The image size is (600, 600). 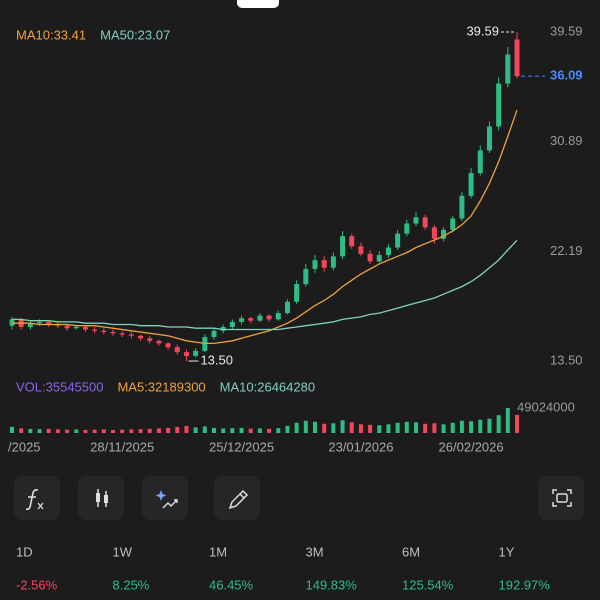 I want to click on ma-line, so click(x=265, y=285).